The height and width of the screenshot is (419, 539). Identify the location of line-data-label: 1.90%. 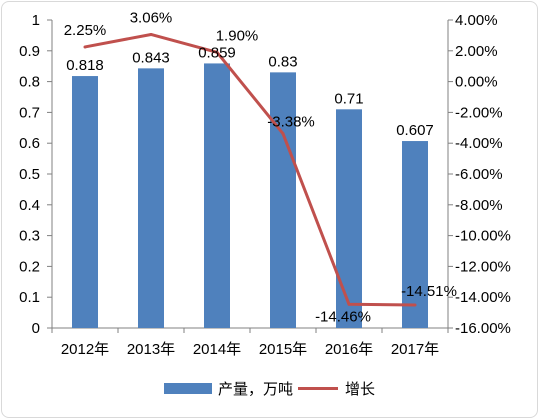
(237, 35).